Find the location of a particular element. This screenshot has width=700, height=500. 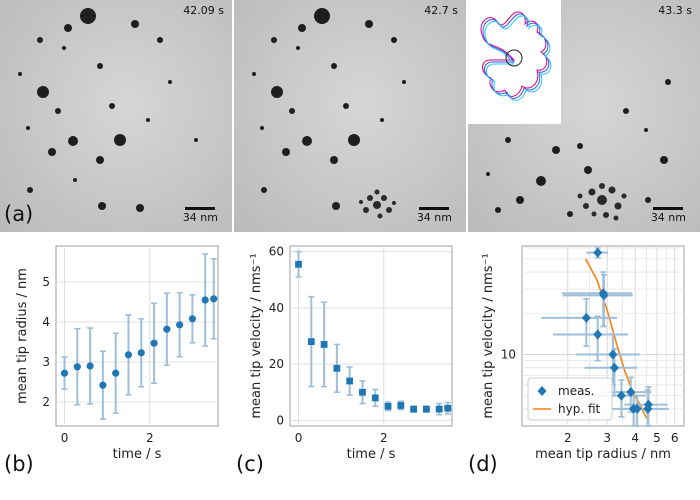

y-tick-label: 20 is located at coordinates (276, 364).